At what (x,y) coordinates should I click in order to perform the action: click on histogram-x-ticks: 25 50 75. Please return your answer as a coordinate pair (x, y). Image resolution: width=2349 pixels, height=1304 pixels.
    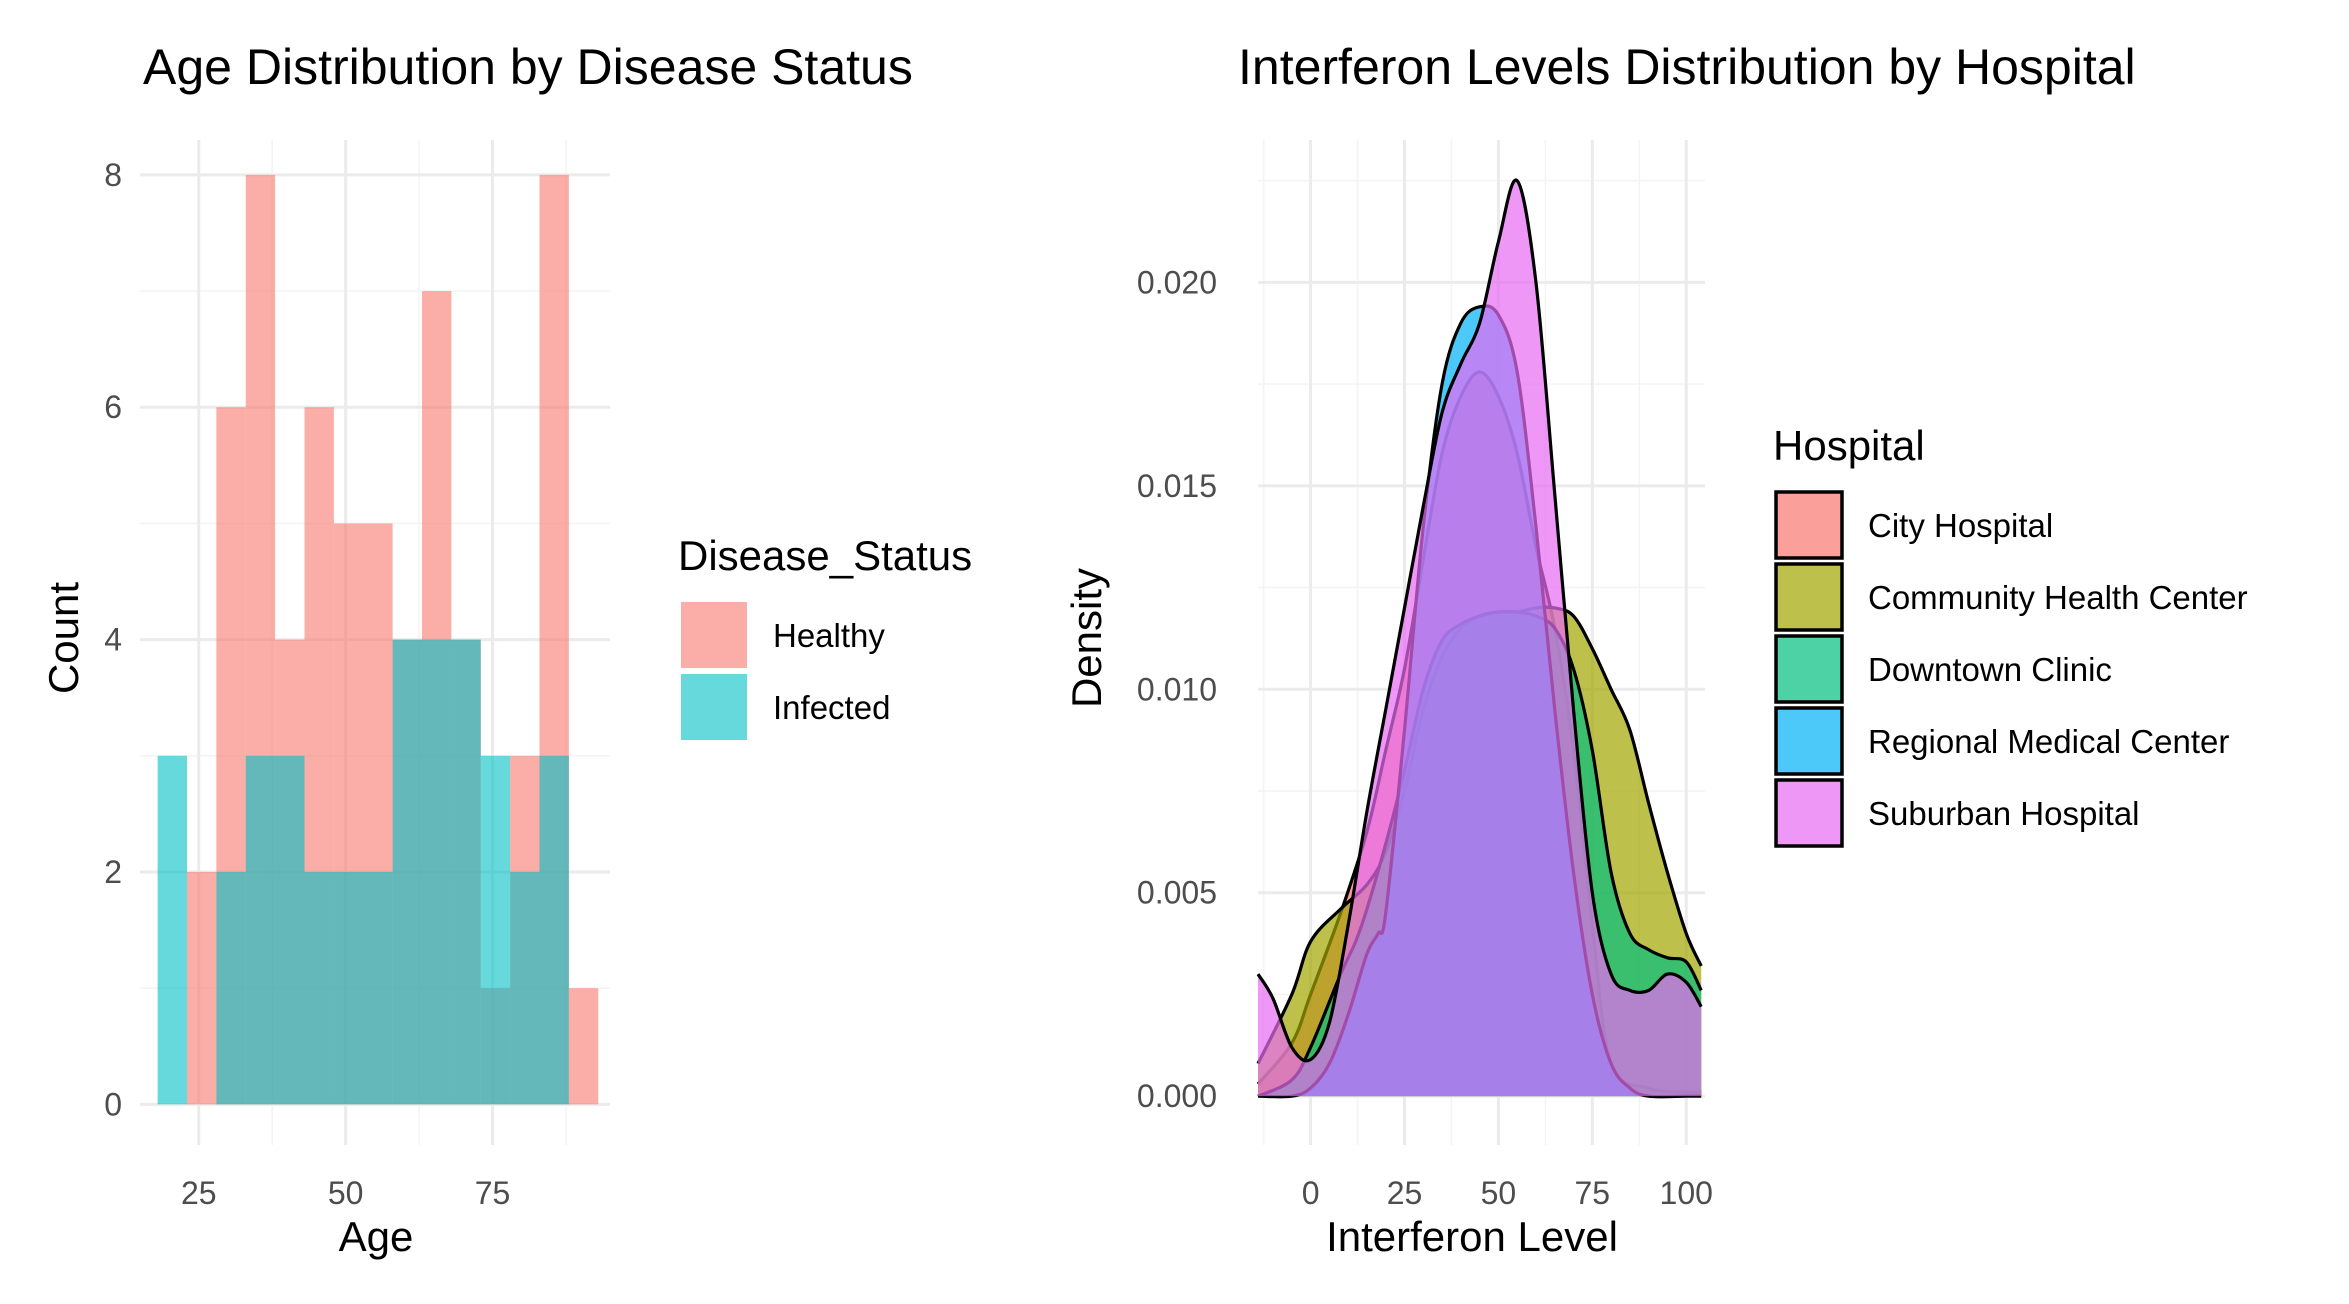
    Looking at the image, I should click on (345, 1193).